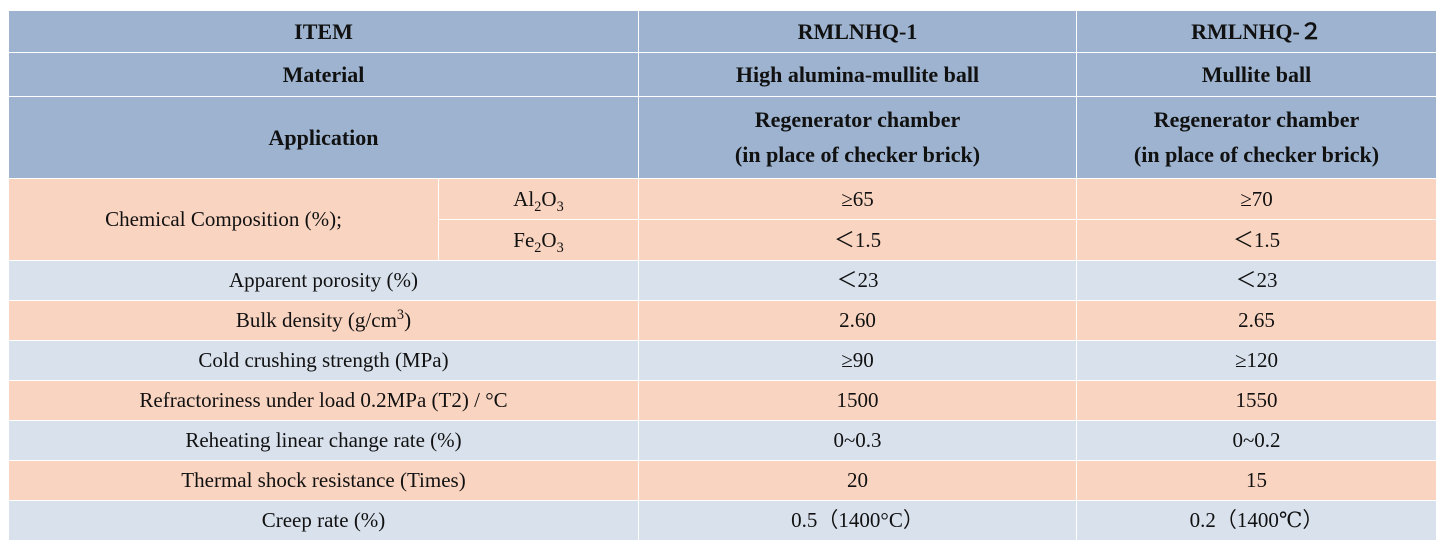 The height and width of the screenshot is (555, 1445). Describe the element at coordinates (539, 199) in the screenshot. I see `al2o3-label-cell: Al2O3` at that location.